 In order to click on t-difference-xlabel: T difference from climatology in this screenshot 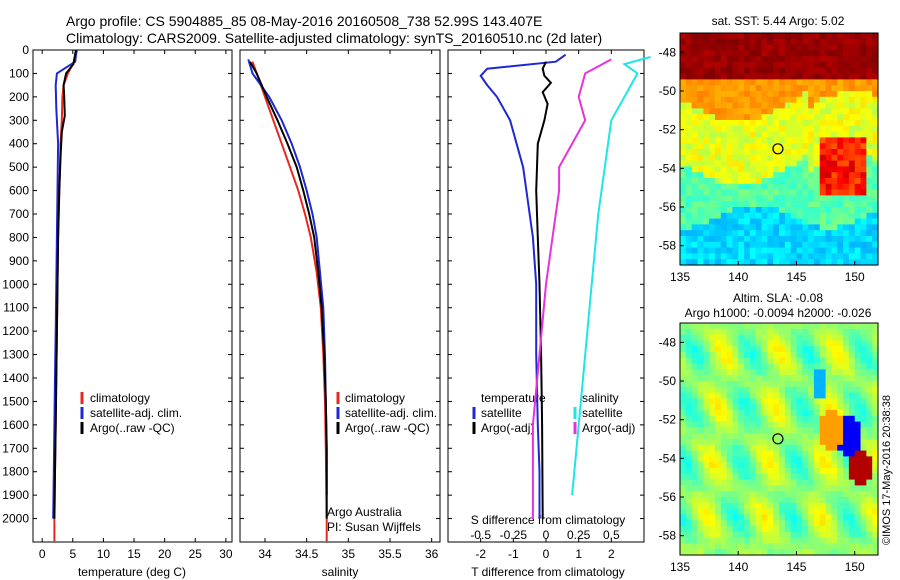, I will do `click(548, 572)`.